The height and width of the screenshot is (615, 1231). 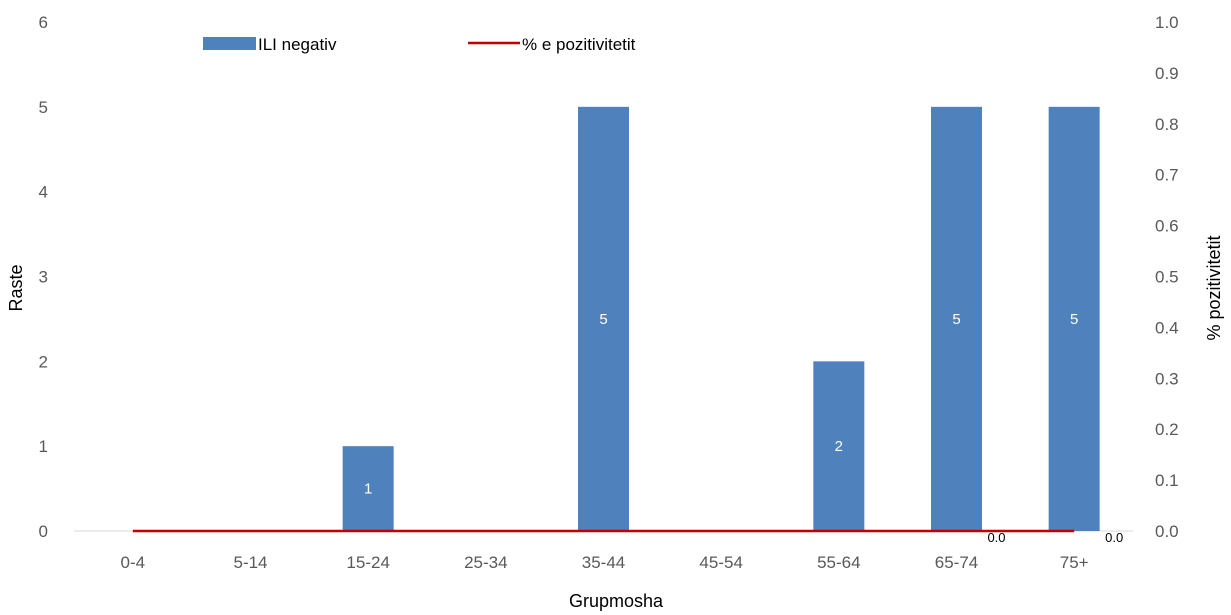 I want to click on x-tick-label: 35-44, so click(x=603, y=562).